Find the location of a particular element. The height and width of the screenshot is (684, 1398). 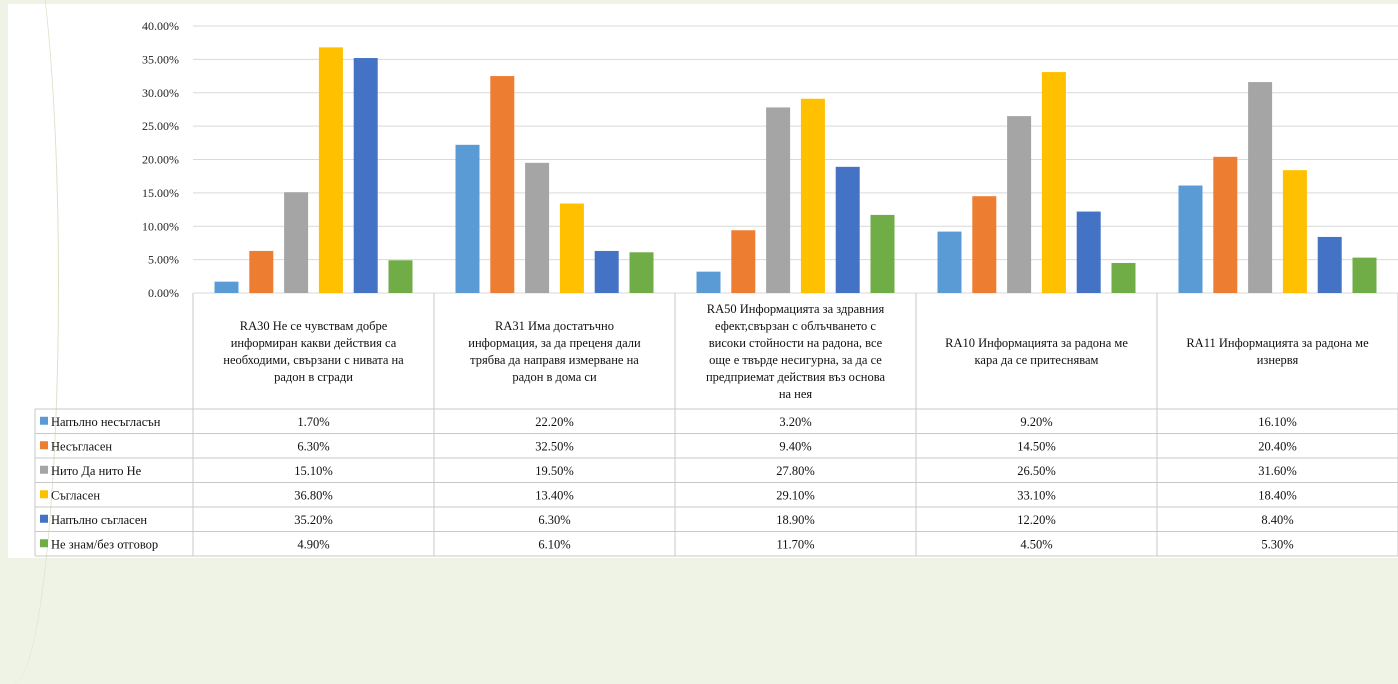

data-label: 1.70% is located at coordinates (313, 422).